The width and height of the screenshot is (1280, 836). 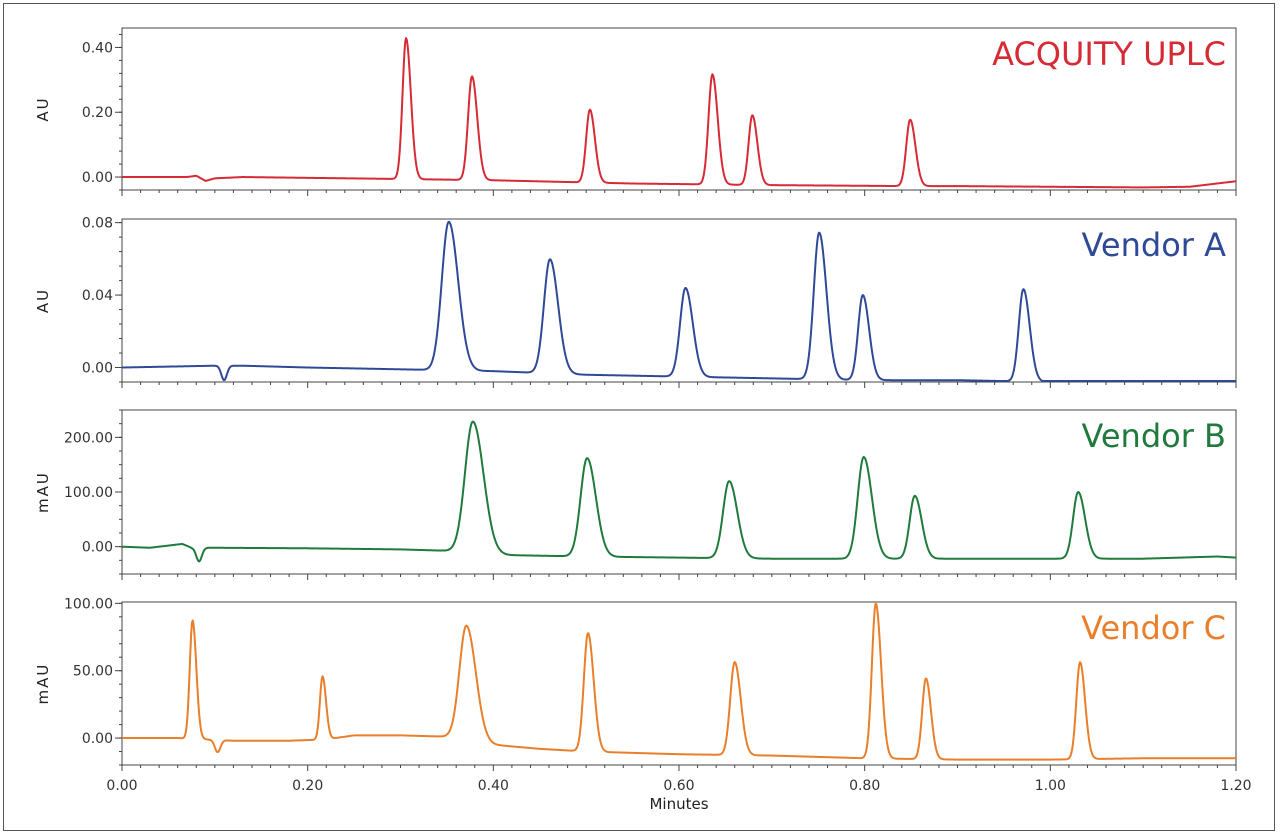 I want to click on x-tick-label: 0.20, so click(x=307, y=786).